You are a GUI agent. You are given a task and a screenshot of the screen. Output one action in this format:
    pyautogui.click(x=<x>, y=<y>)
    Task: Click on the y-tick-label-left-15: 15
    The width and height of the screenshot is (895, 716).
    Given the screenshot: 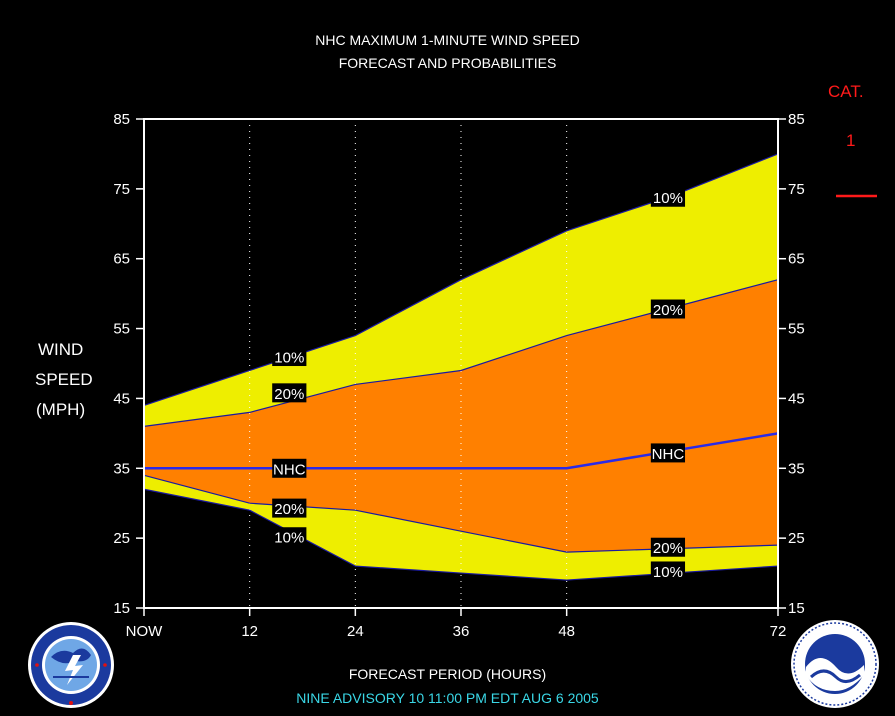 What is the action you would take?
    pyautogui.click(x=121, y=608)
    